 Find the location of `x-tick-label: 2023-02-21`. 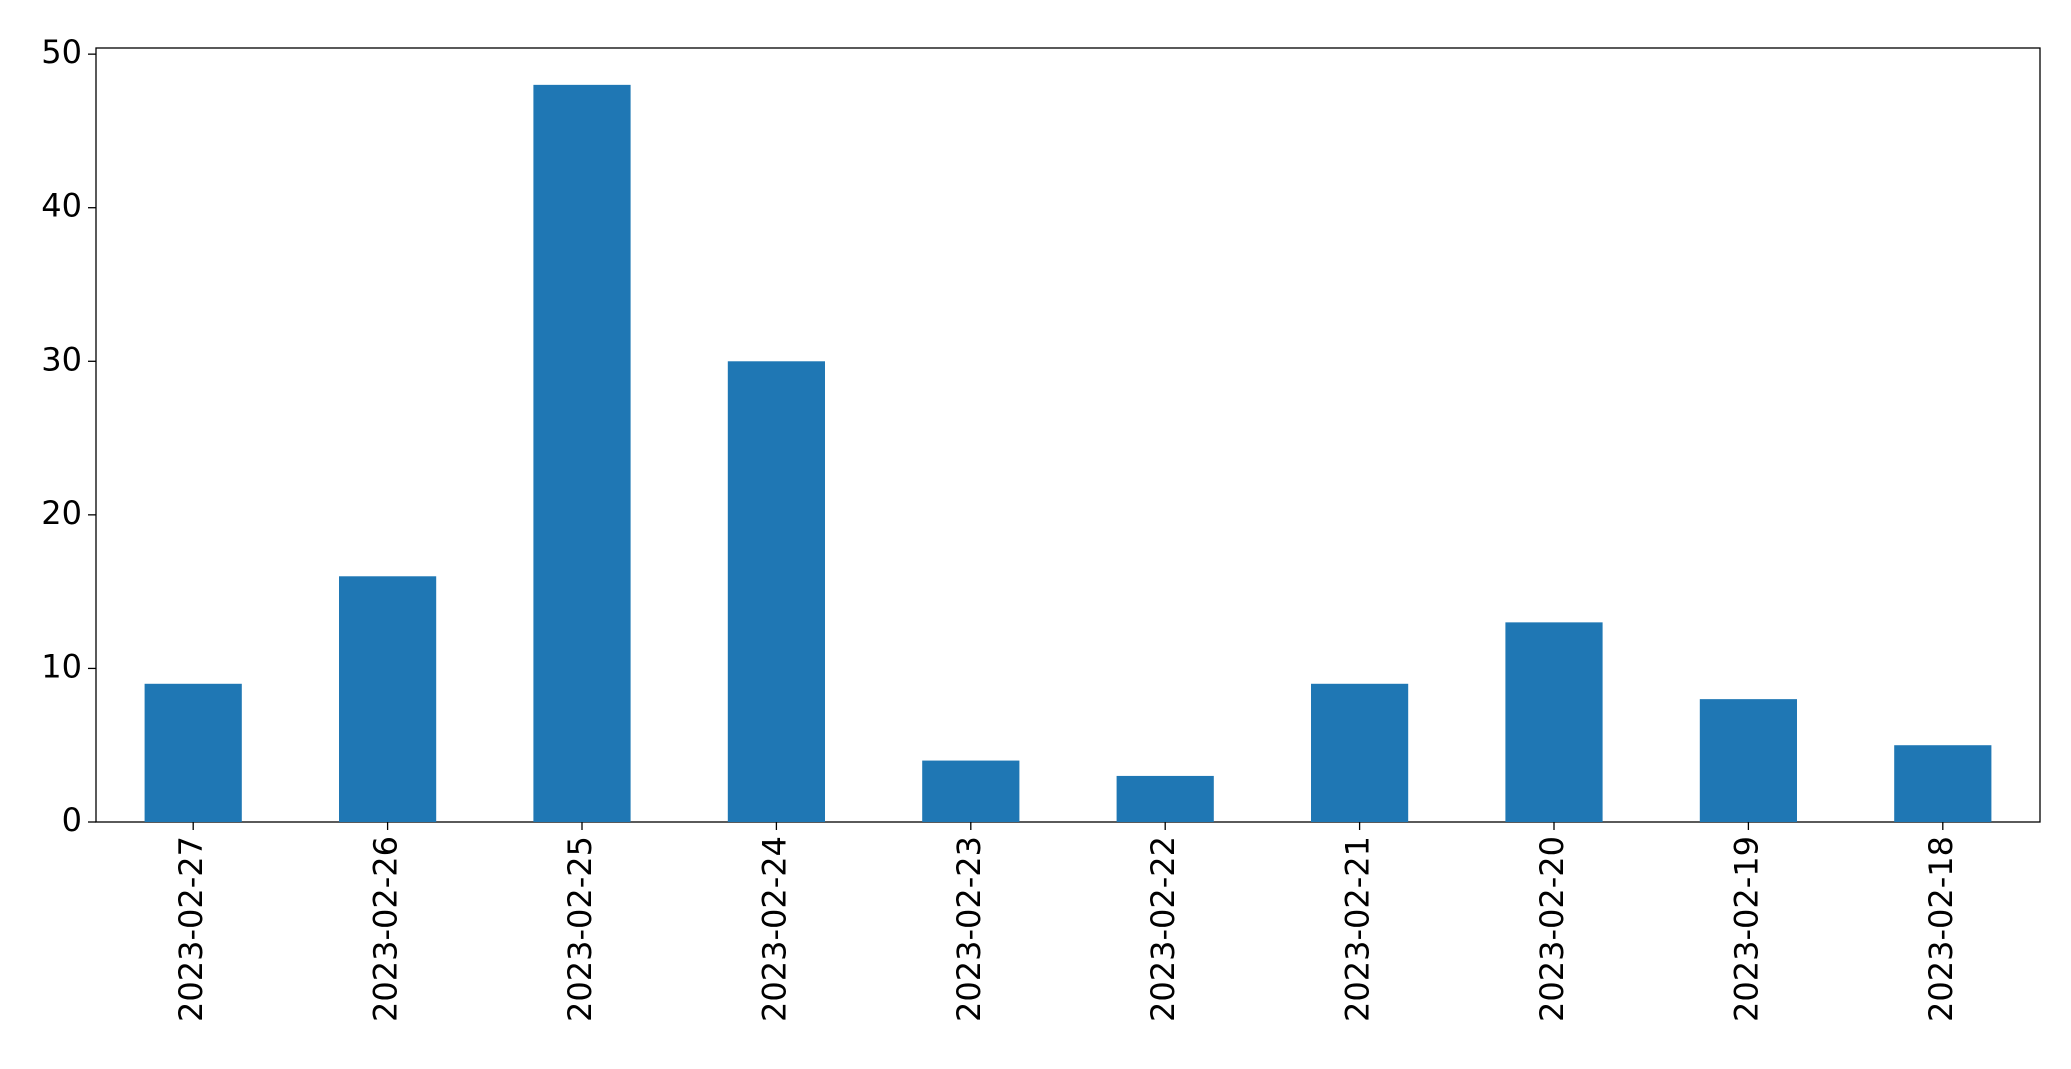

x-tick-label: 2023-02-21 is located at coordinates (1358, 929).